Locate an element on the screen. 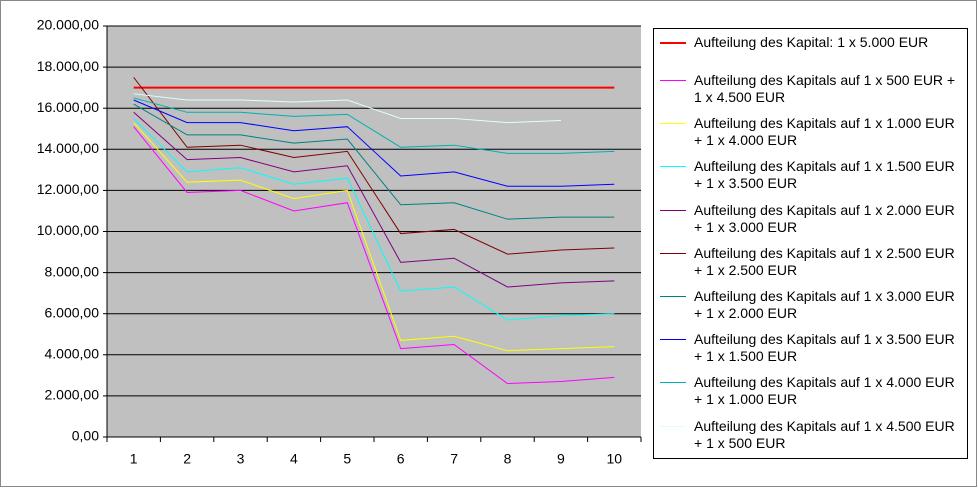  x-tick-label: 4 is located at coordinates (294, 459).